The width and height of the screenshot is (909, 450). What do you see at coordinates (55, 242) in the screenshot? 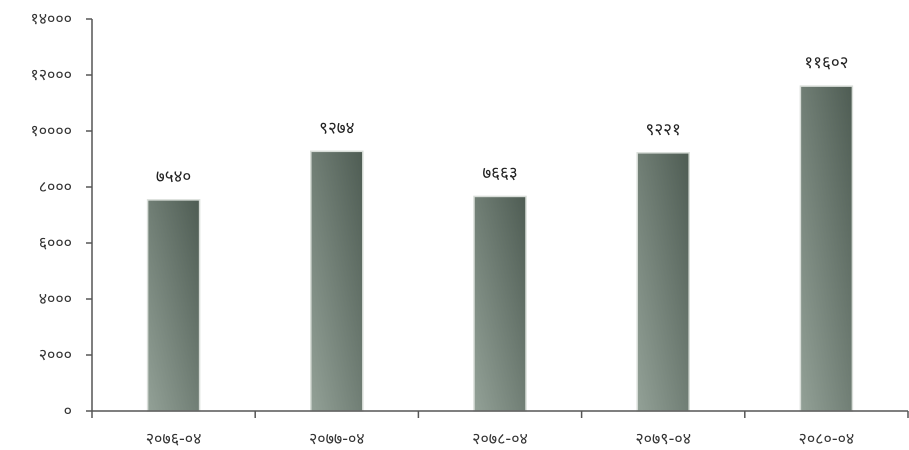
I see `y-tick-label: ६०००` at bounding box center [55, 242].